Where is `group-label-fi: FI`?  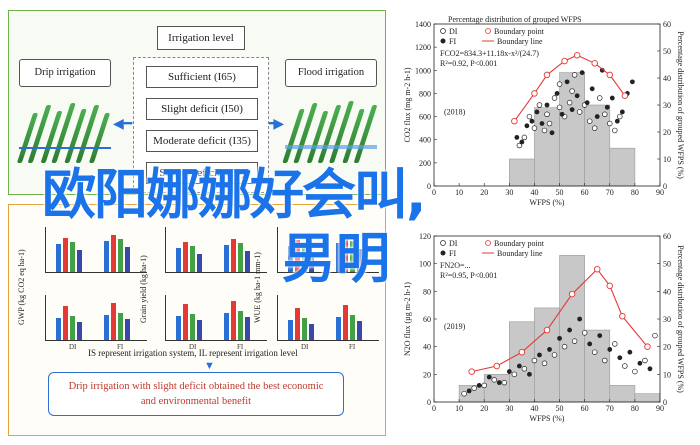 group-label-fi: FI is located at coordinates (120, 347).